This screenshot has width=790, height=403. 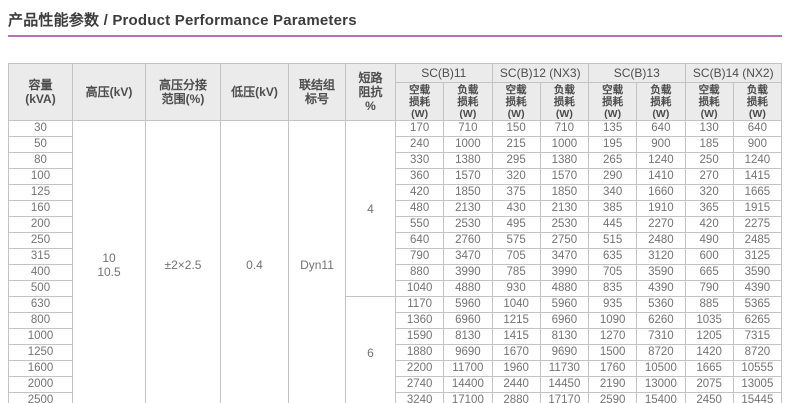 I want to click on loss-value-cell: 13000, so click(x=661, y=384).